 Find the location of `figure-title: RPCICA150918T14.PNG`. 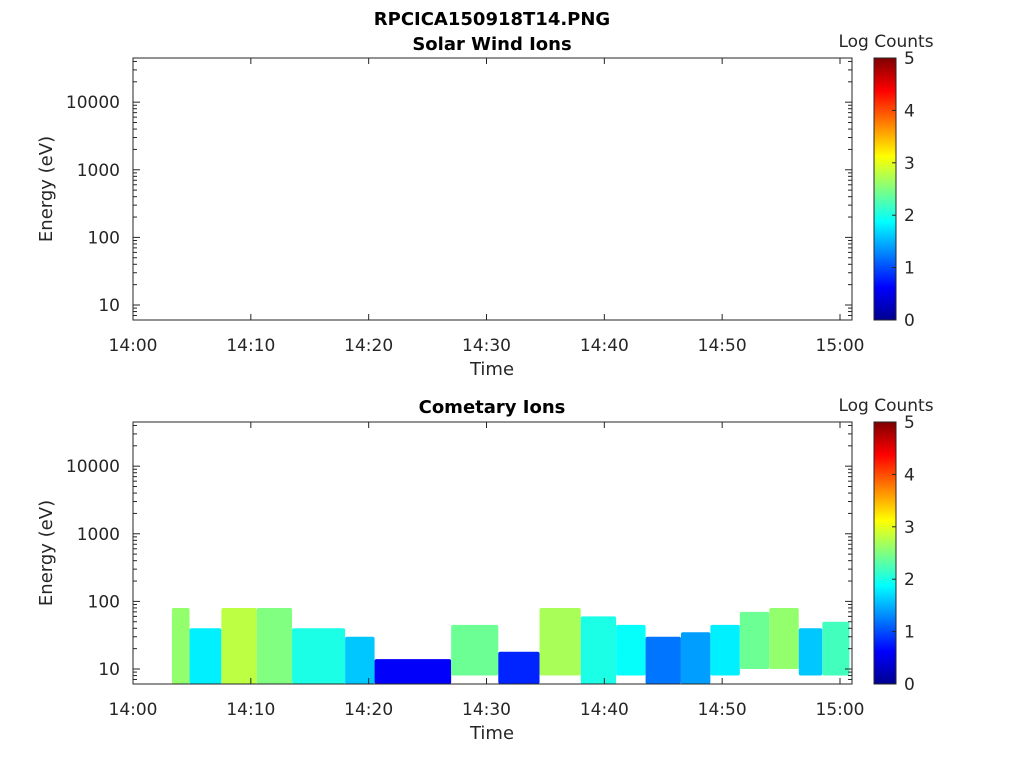

figure-title: RPCICA150918T14.PNG is located at coordinates (492, 19).